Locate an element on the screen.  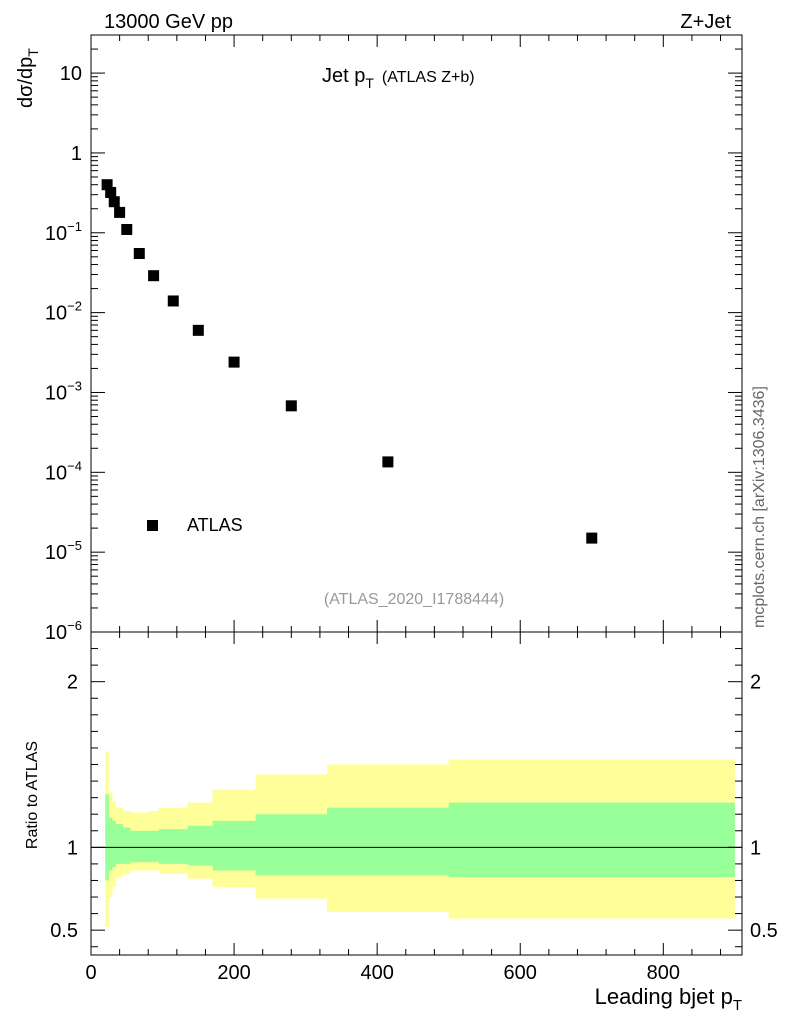
x-tick-label: 200 is located at coordinates (233, 973).